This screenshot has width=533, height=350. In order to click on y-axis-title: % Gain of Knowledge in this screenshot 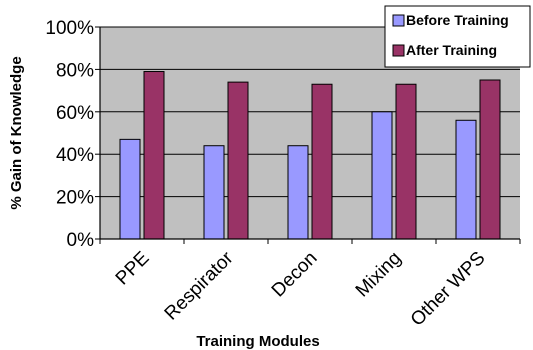, I will do `click(16, 132)`.